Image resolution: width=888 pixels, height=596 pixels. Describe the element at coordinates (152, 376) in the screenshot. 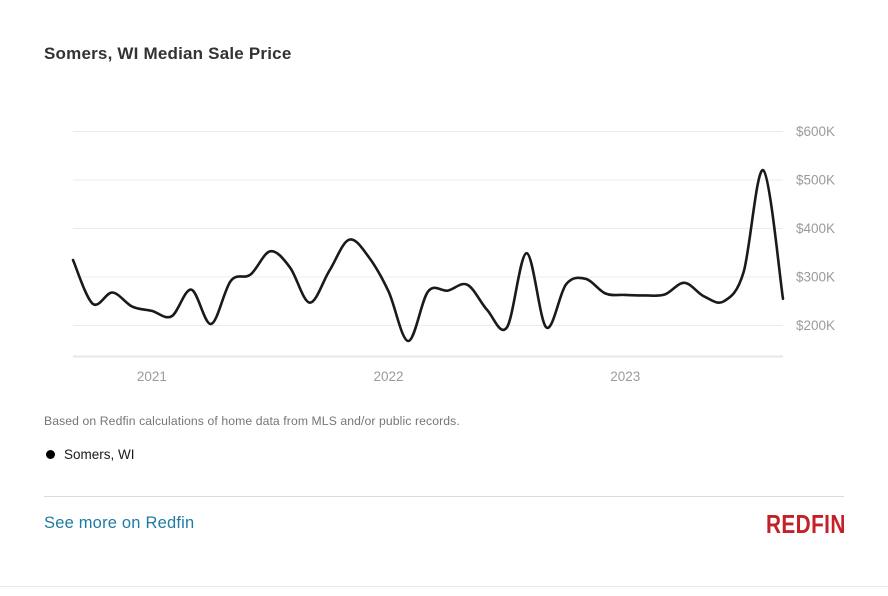

I see `x-tick-label: 2021` at that location.